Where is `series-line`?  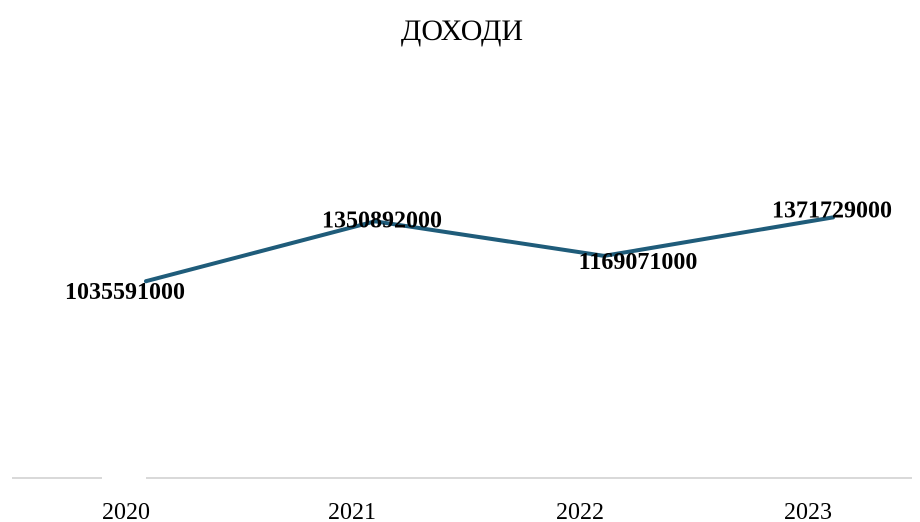
series-line is located at coordinates (489, 249).